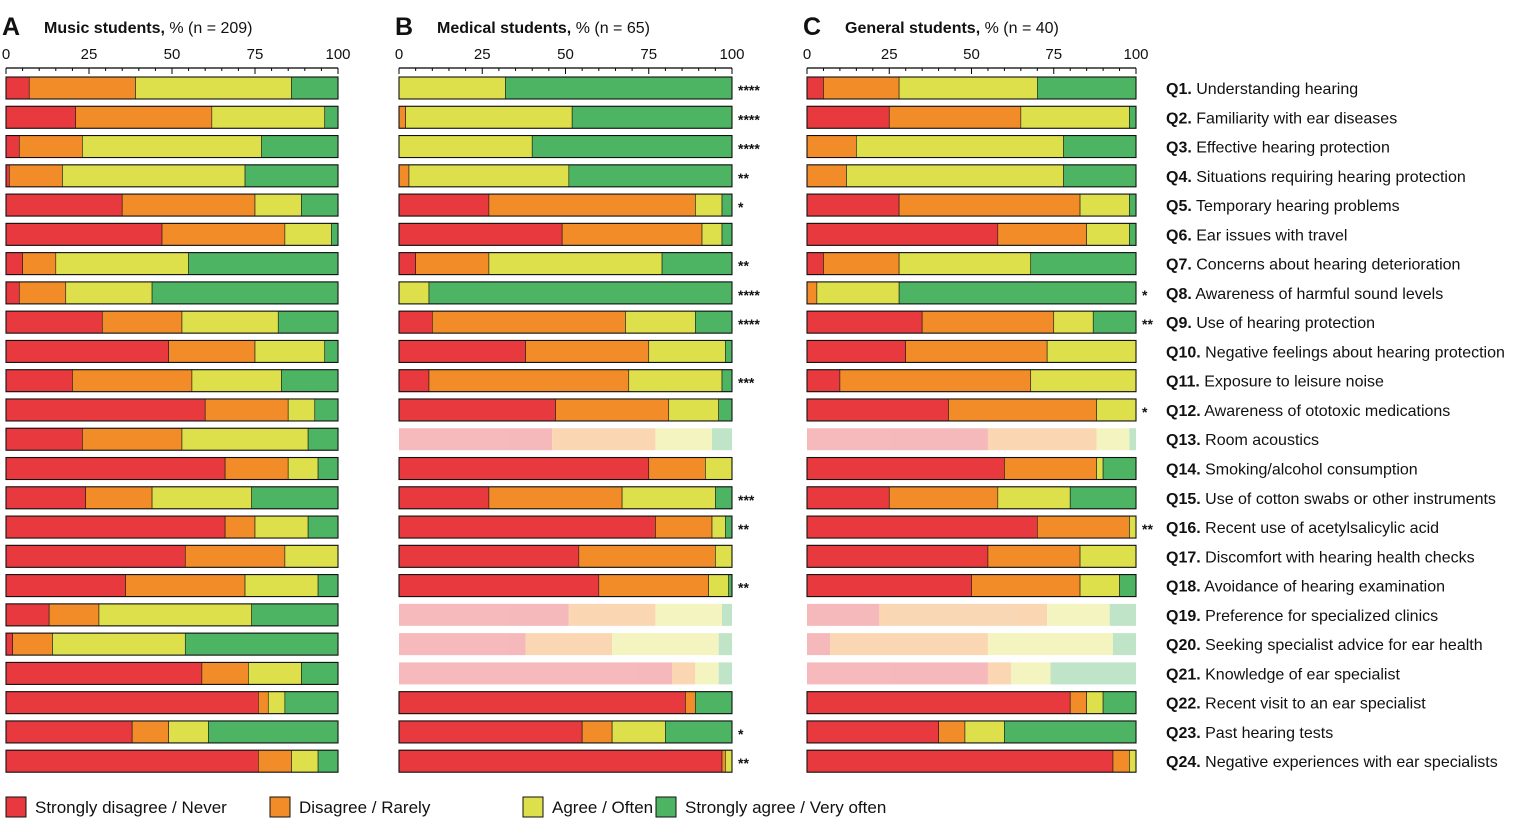 This screenshot has height=820, width=1535. What do you see at coordinates (785, 807) in the screenshot?
I see `legend-label: Strongly agree / Very often` at bounding box center [785, 807].